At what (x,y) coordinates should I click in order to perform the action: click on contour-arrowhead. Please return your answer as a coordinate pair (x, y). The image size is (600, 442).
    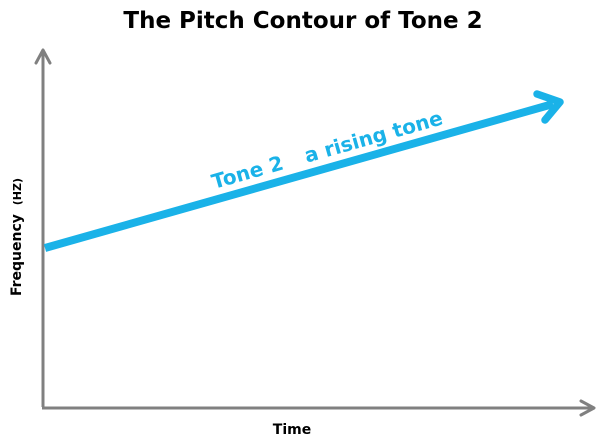
    Looking at the image, I should click on (548, 107).